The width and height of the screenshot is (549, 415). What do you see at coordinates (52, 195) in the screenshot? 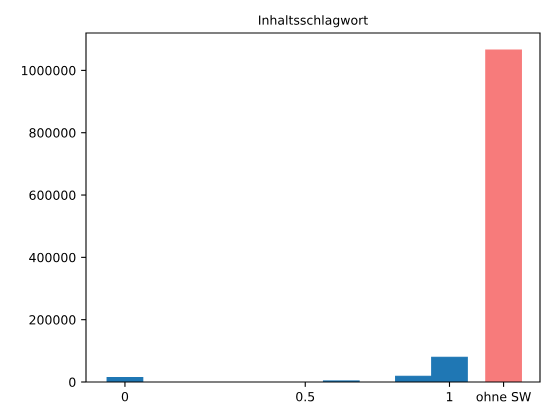
I see `y-tick-label: 600000` at bounding box center [52, 195].